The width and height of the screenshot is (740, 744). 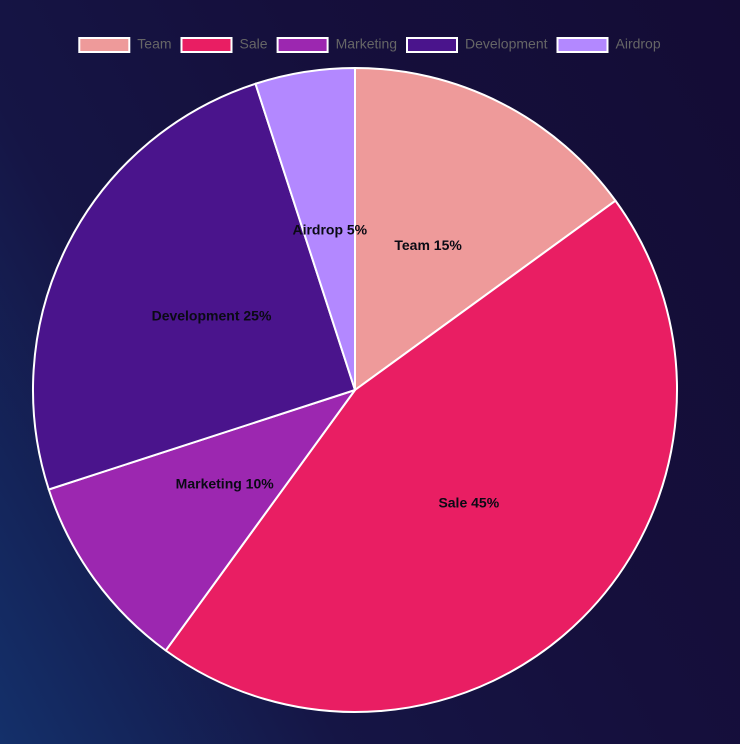 I want to click on legend-item-airdrop: Airdrop, so click(x=608, y=44).